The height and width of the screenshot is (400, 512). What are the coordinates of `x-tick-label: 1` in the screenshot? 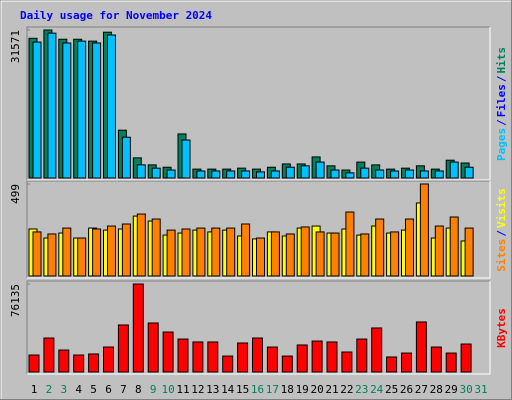 It's located at (34, 389).